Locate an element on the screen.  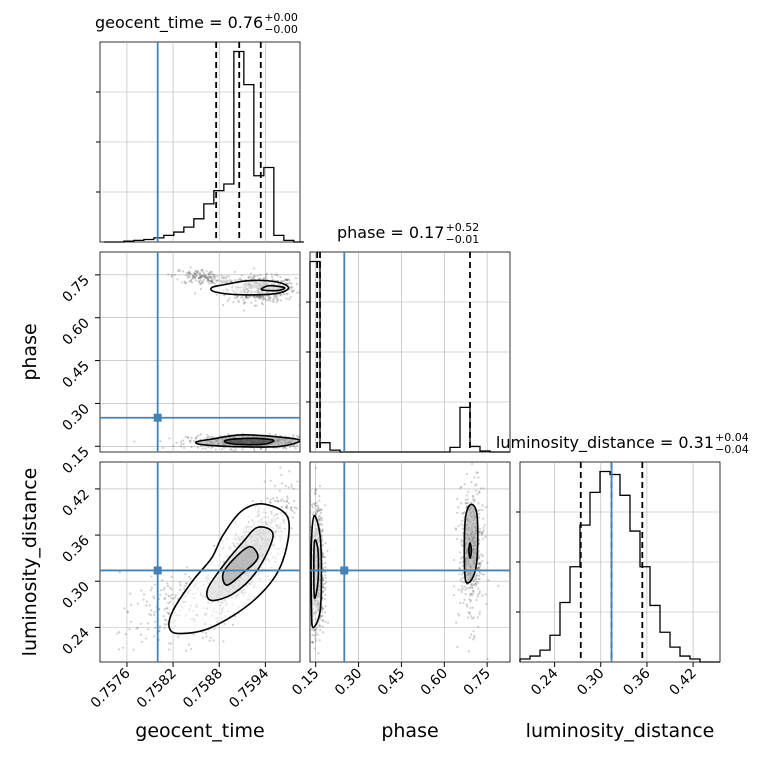
x-tick-label: 0.7582 is located at coordinates (157, 689).